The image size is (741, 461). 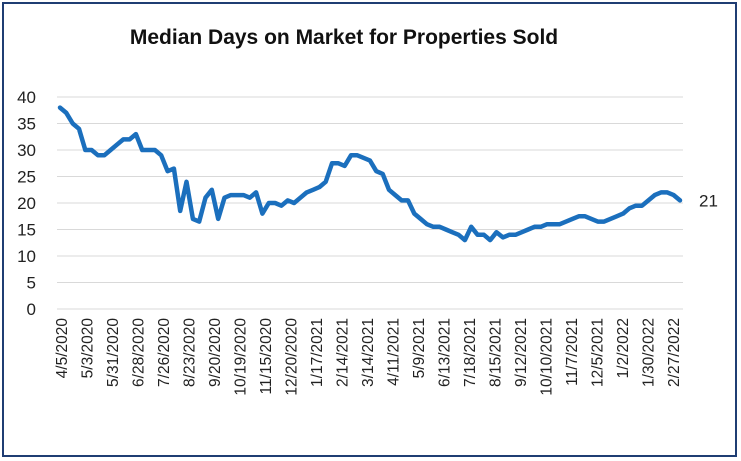 What do you see at coordinates (674, 352) in the screenshot?
I see `x-tick-label: 2/27/2022` at bounding box center [674, 352].